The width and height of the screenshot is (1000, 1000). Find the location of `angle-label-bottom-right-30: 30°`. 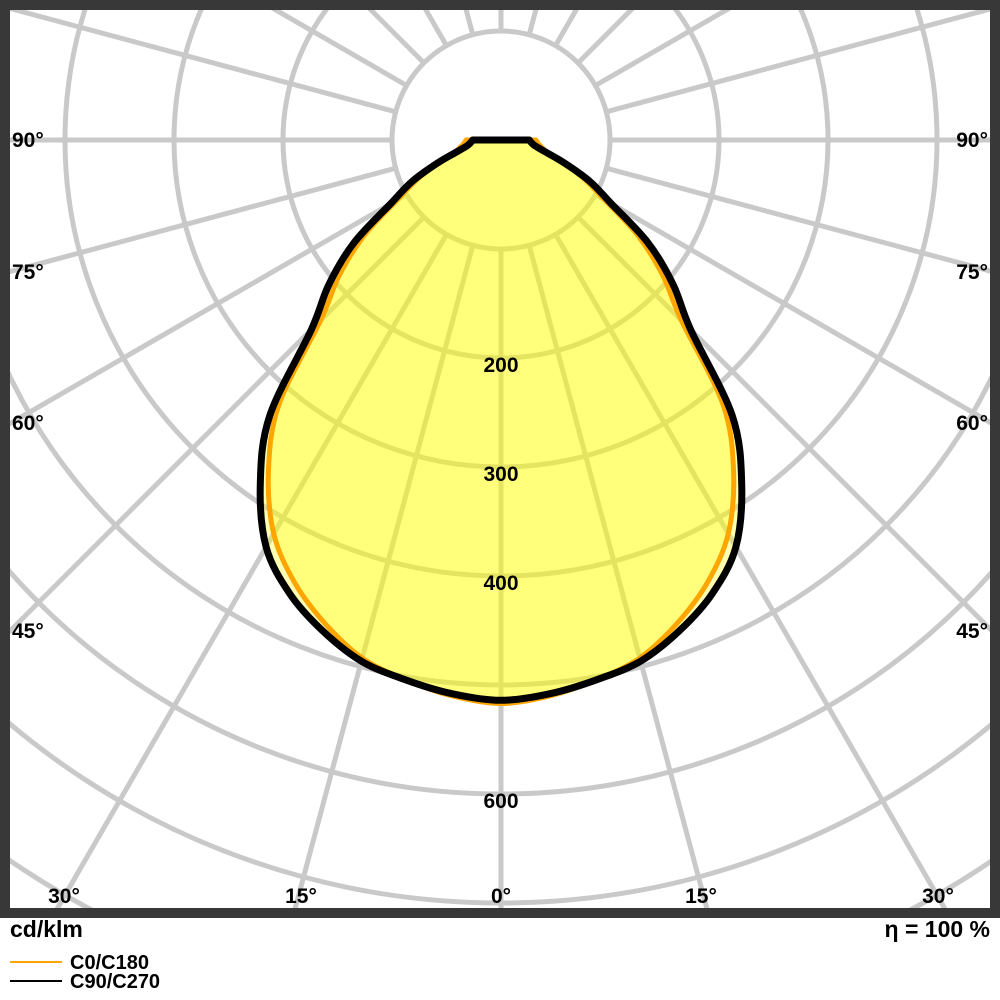

angle-label-bottom-right-30: 30° is located at coordinates (938, 896).